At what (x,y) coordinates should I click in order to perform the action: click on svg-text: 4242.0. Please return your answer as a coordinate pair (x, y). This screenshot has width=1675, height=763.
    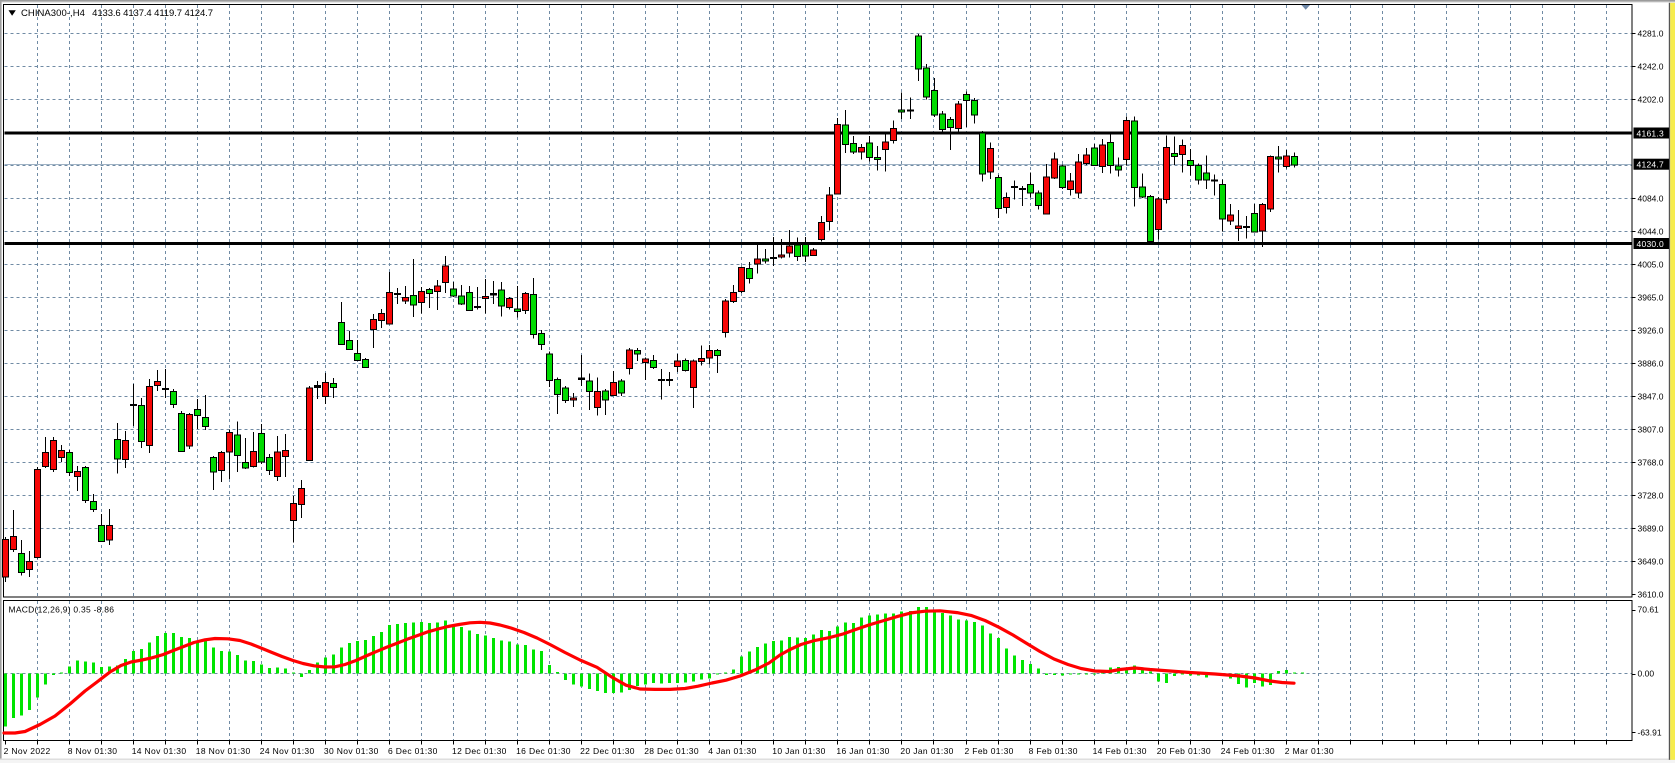
    Looking at the image, I should click on (1651, 67).